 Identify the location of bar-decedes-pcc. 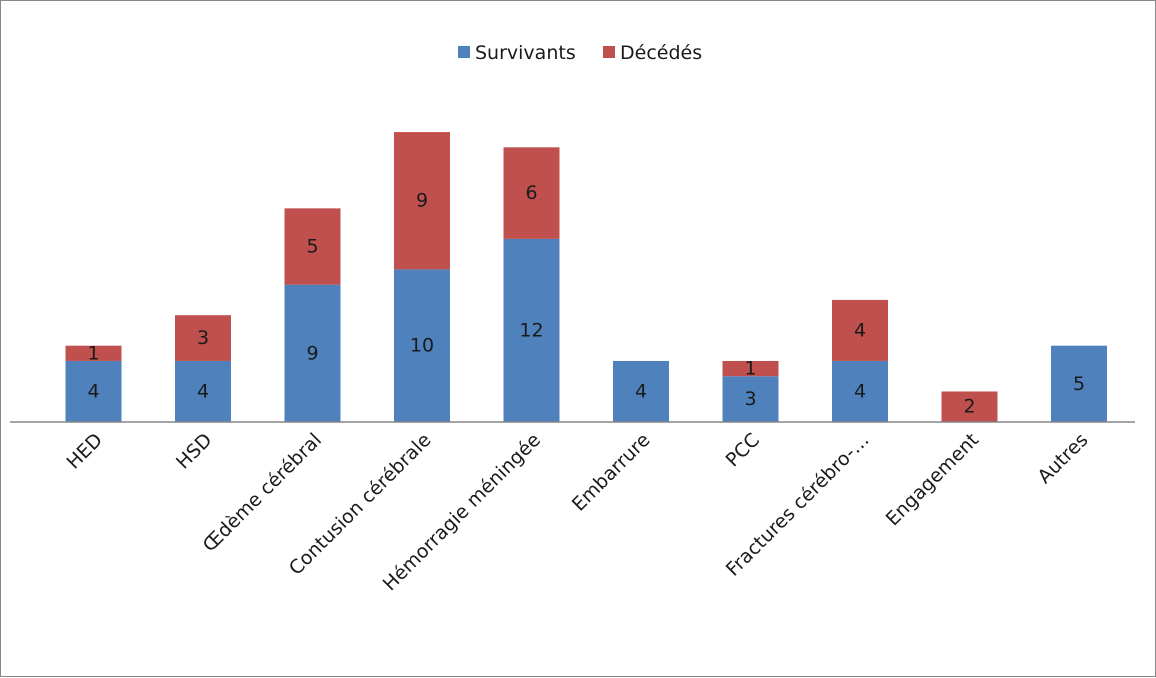
(750, 368).